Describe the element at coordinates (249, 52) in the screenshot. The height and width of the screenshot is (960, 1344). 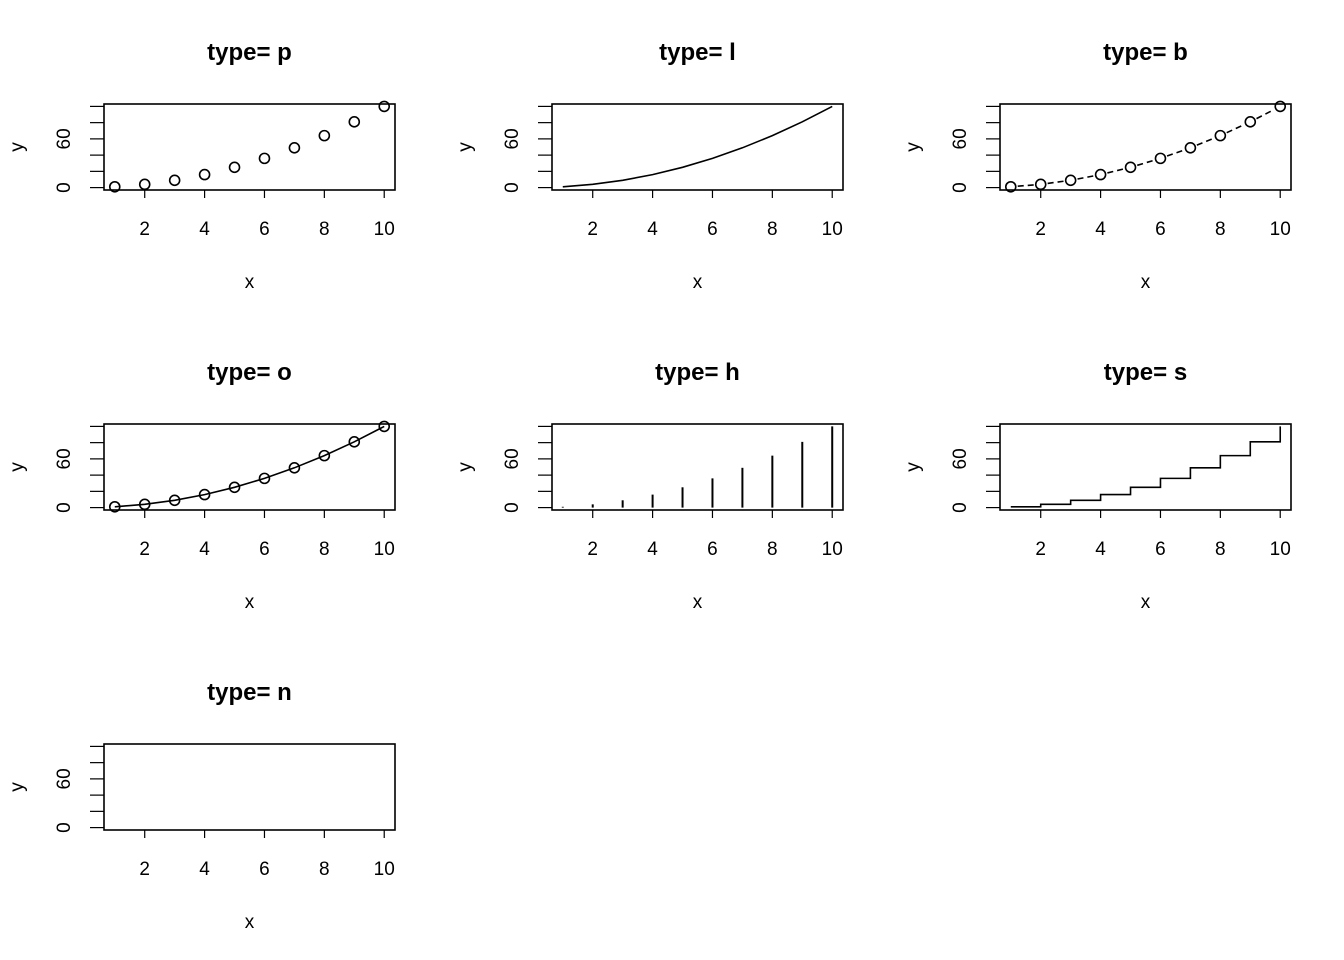
I see `panel-title: type= p` at that location.